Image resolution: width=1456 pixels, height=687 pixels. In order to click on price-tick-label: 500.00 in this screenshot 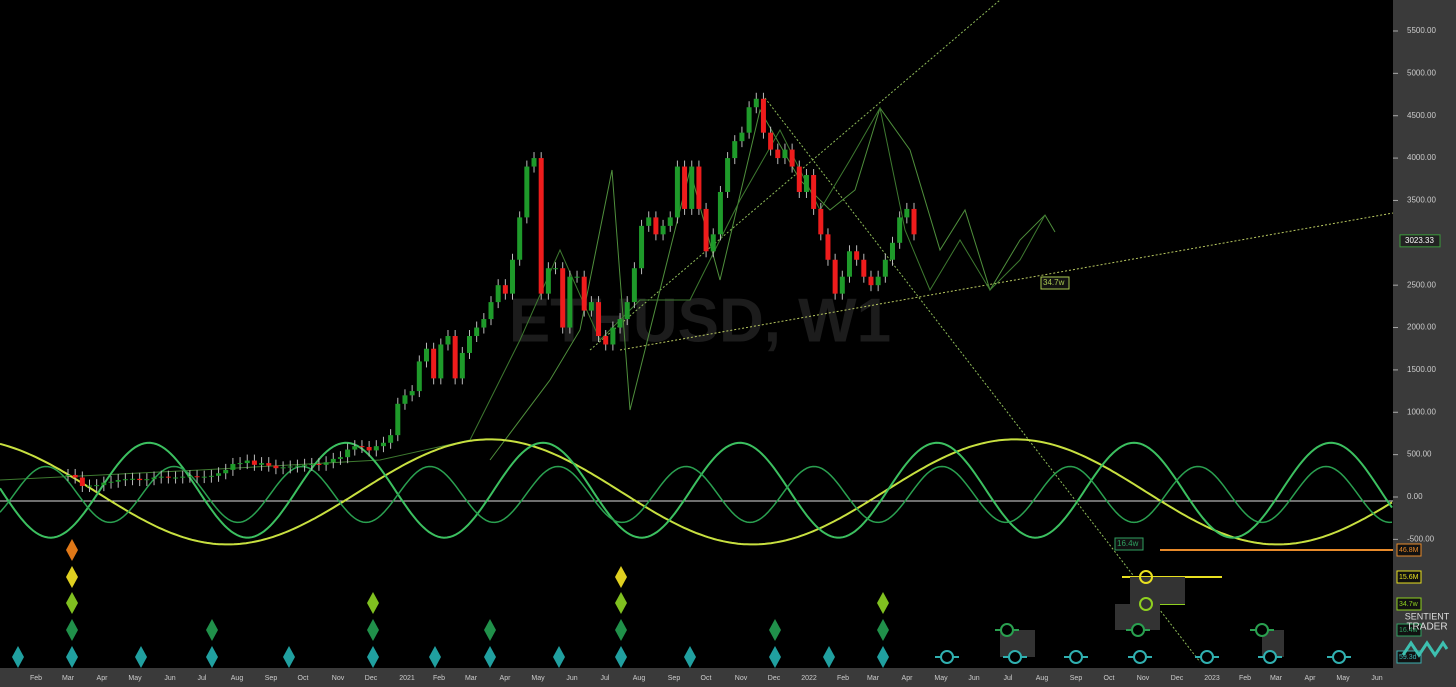, I will do `click(1419, 454)`.